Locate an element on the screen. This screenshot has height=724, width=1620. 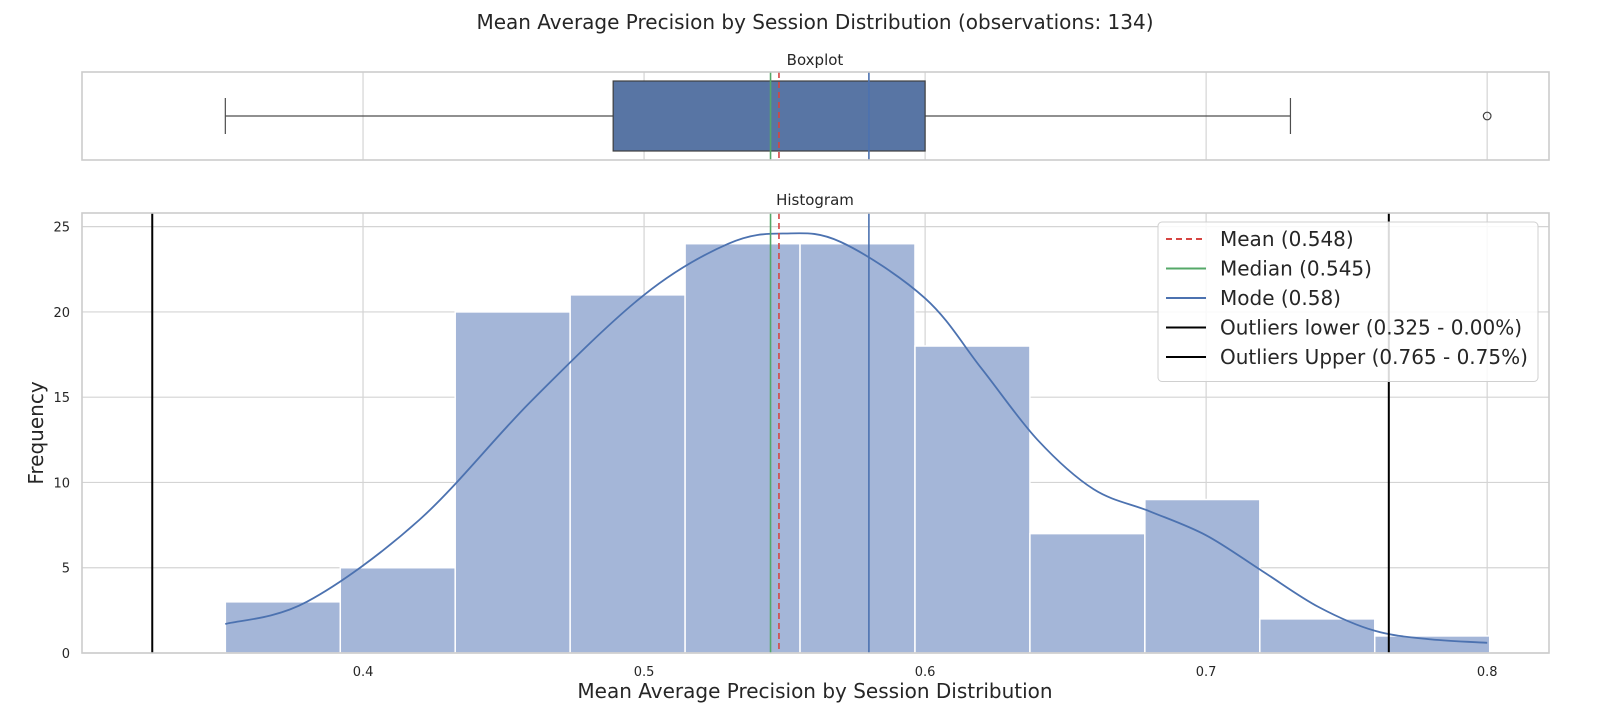
boxplot-frame is located at coordinates (815, 116).